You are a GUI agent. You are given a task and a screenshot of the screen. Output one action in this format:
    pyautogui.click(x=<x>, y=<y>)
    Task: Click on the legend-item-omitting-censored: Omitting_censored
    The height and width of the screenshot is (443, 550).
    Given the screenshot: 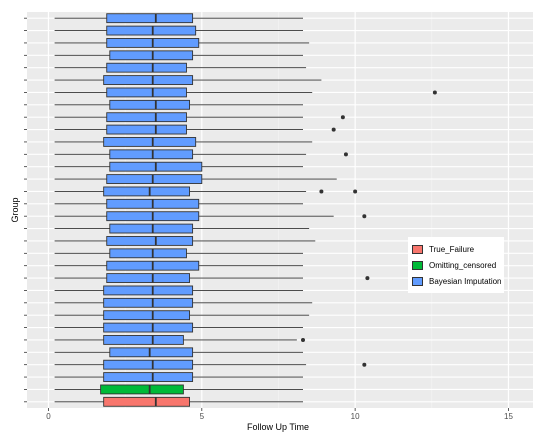 What is the action you would take?
    pyautogui.click(x=454, y=265)
    